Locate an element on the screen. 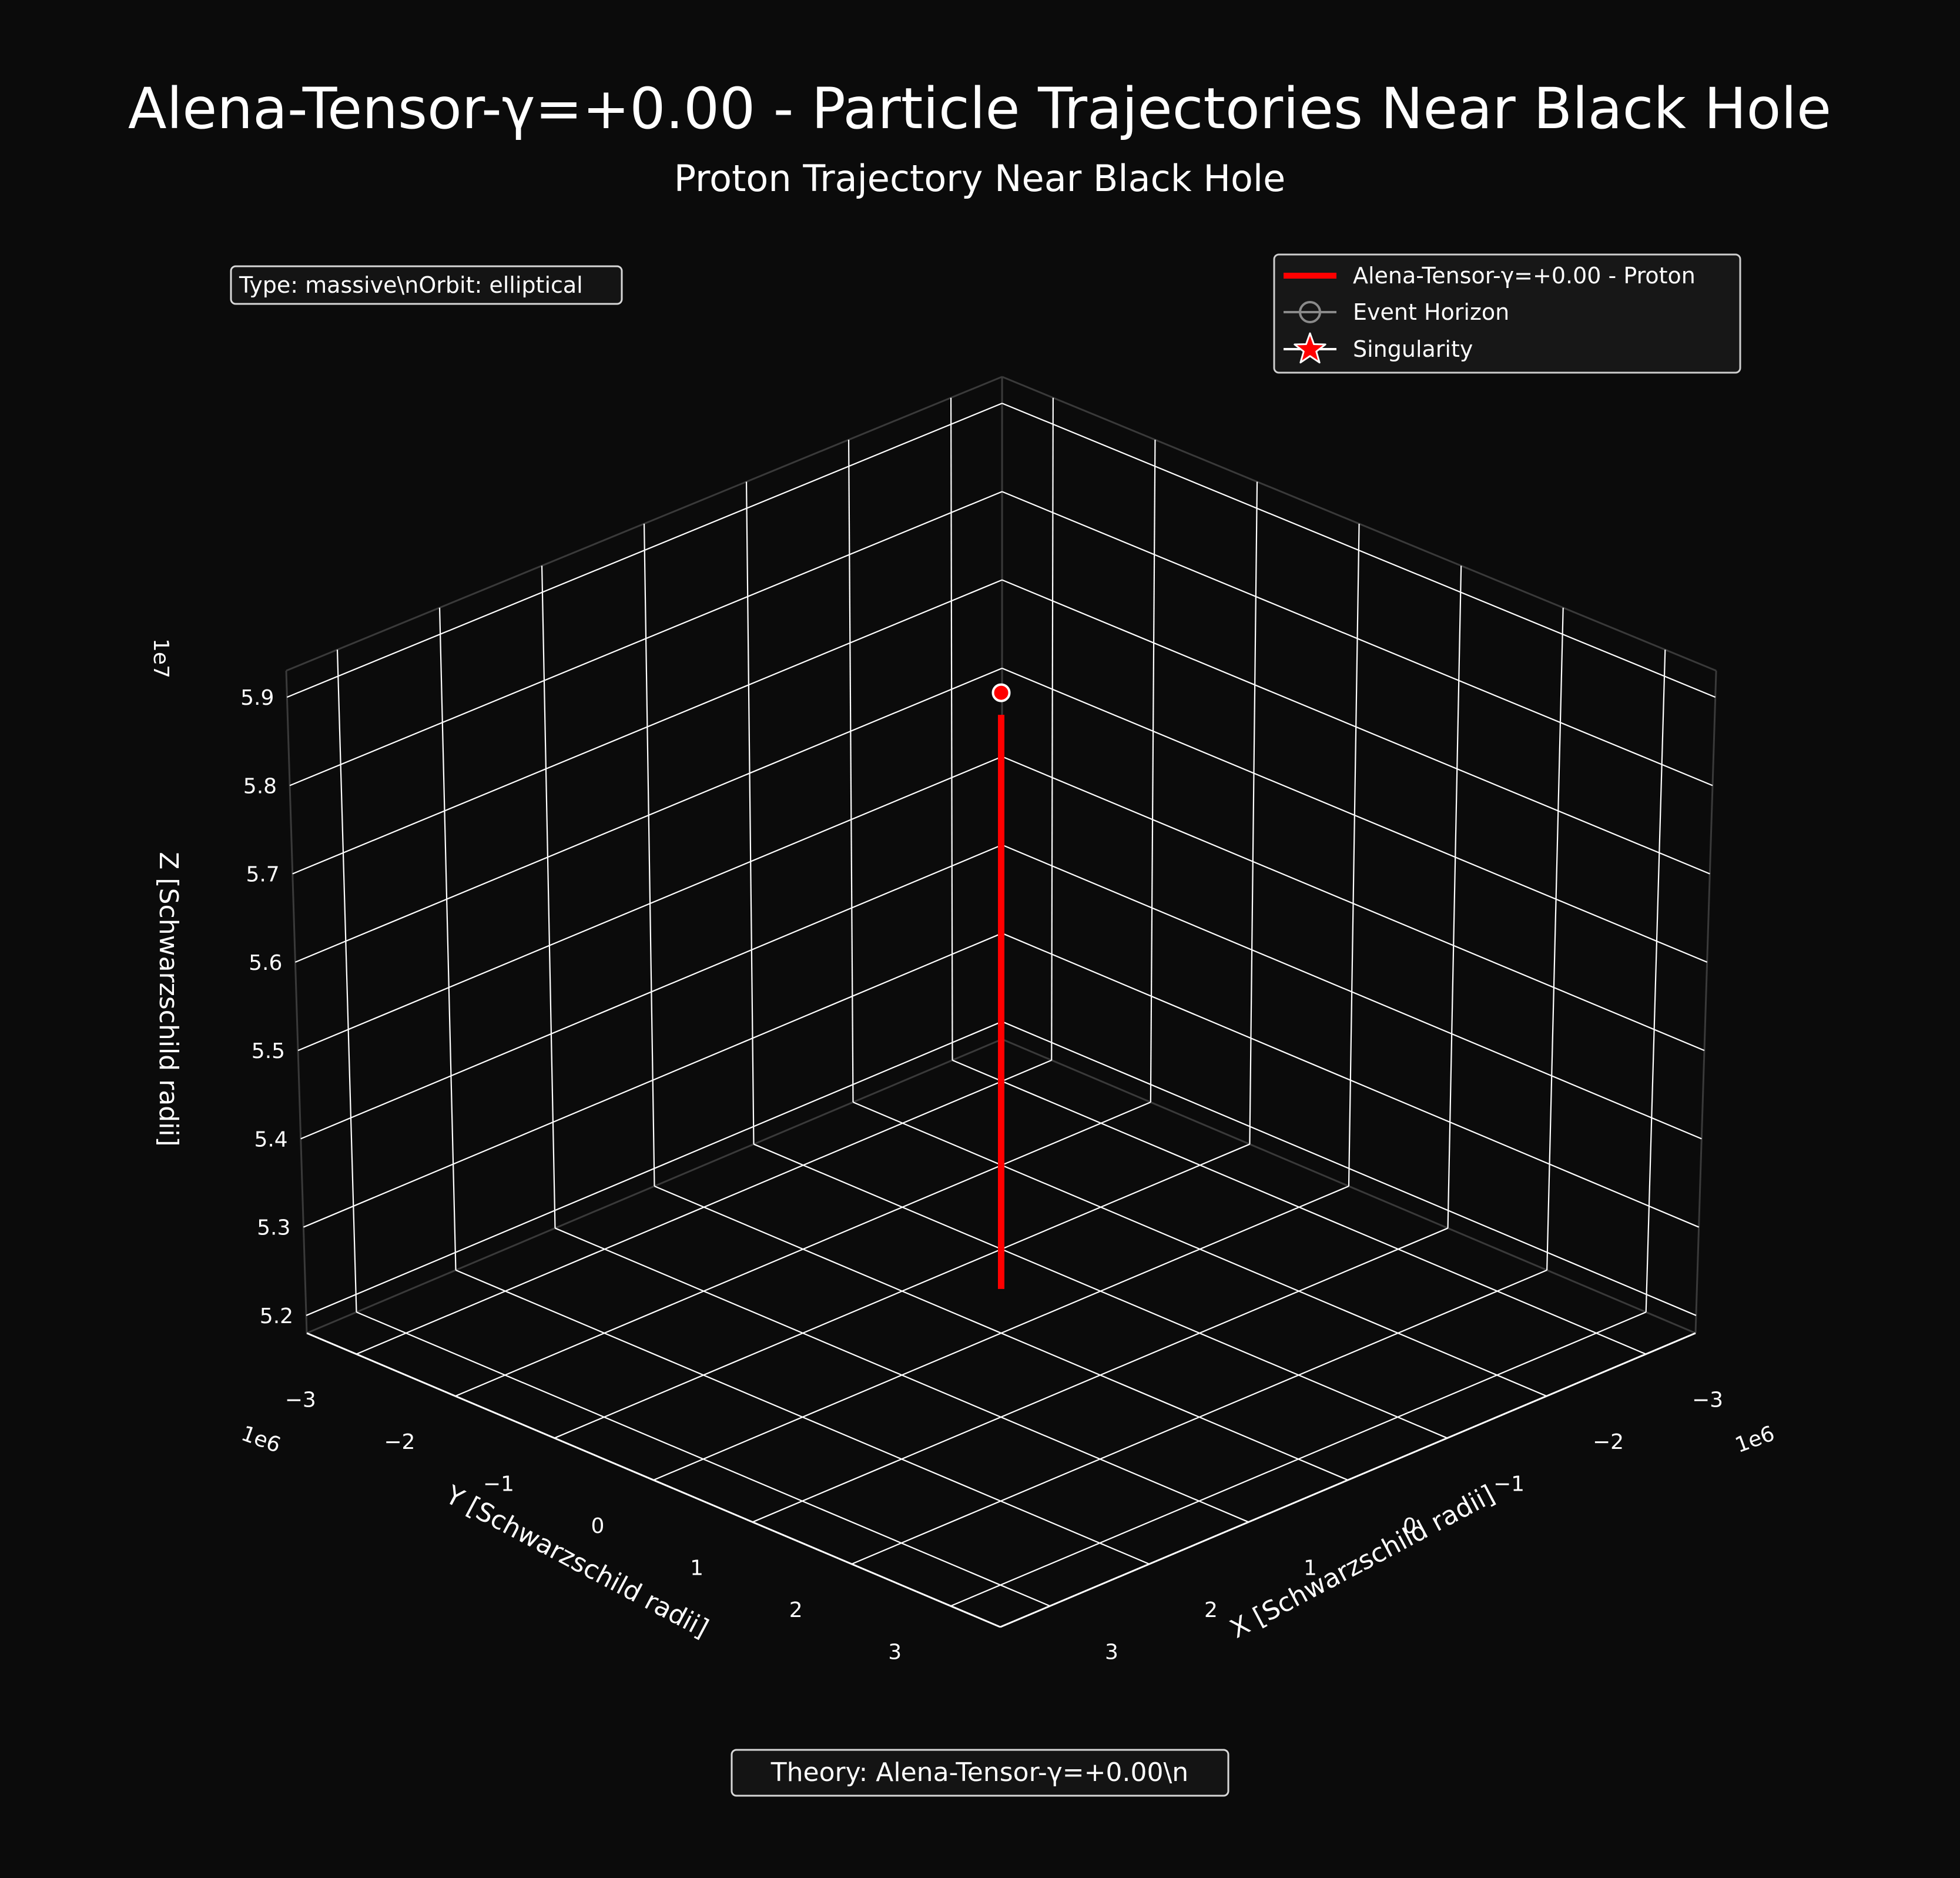  x-tick-label: 3 is located at coordinates (1111, 1652).